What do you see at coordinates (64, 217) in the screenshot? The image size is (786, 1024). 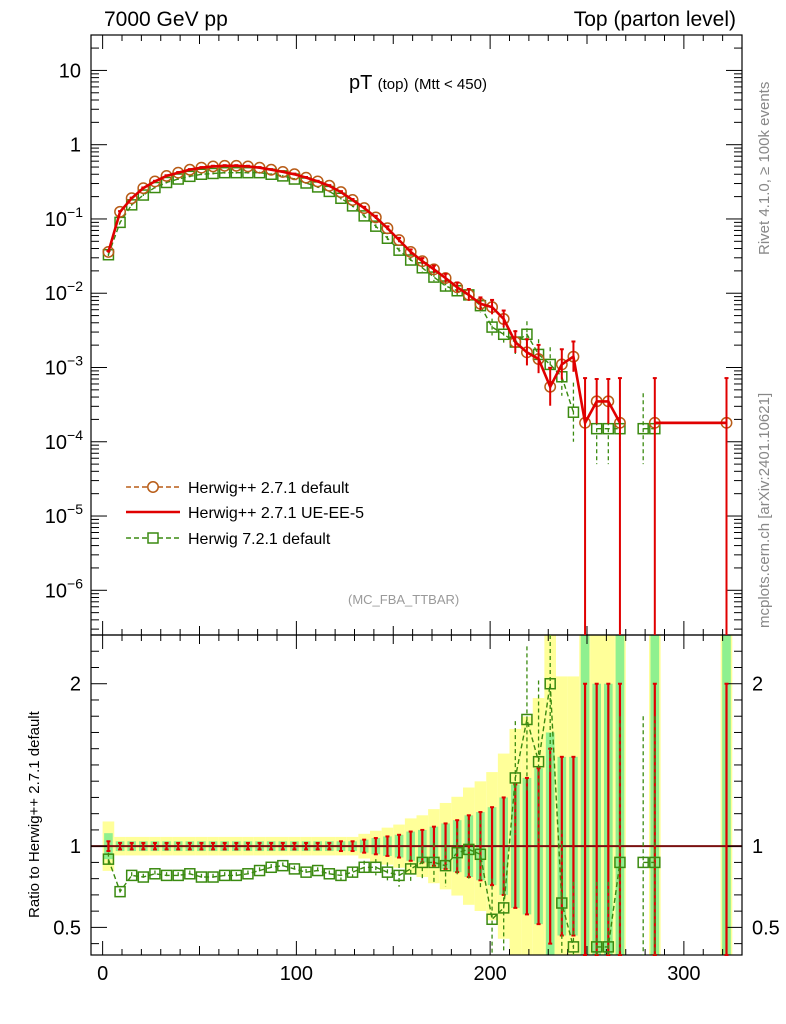 I see `y-tick-label: 10⁻¹` at bounding box center [64, 217].